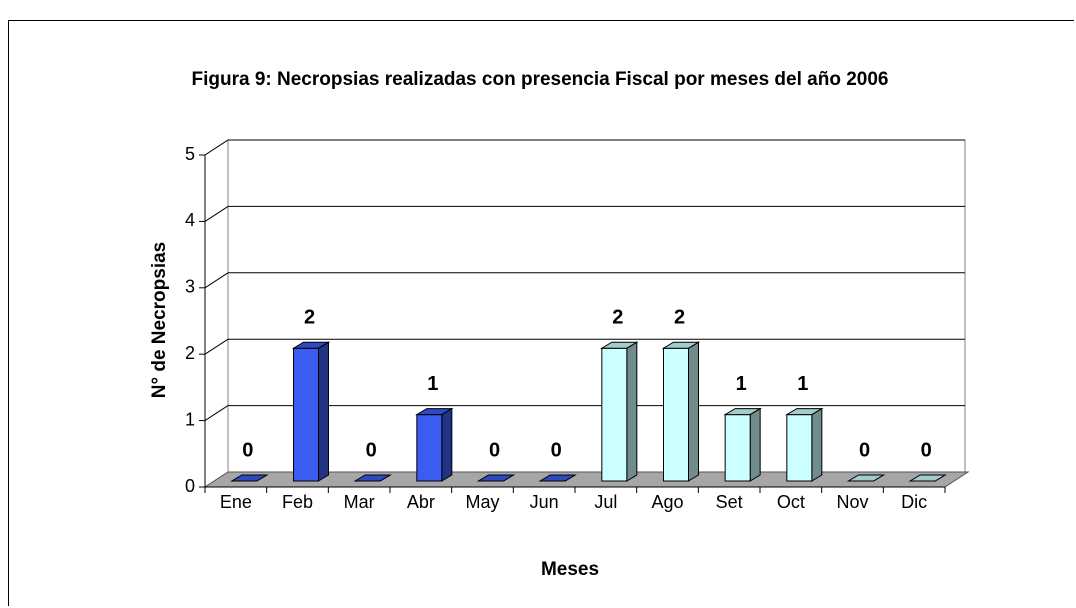  I want to click on y-tick-label: 4, so click(190, 220).